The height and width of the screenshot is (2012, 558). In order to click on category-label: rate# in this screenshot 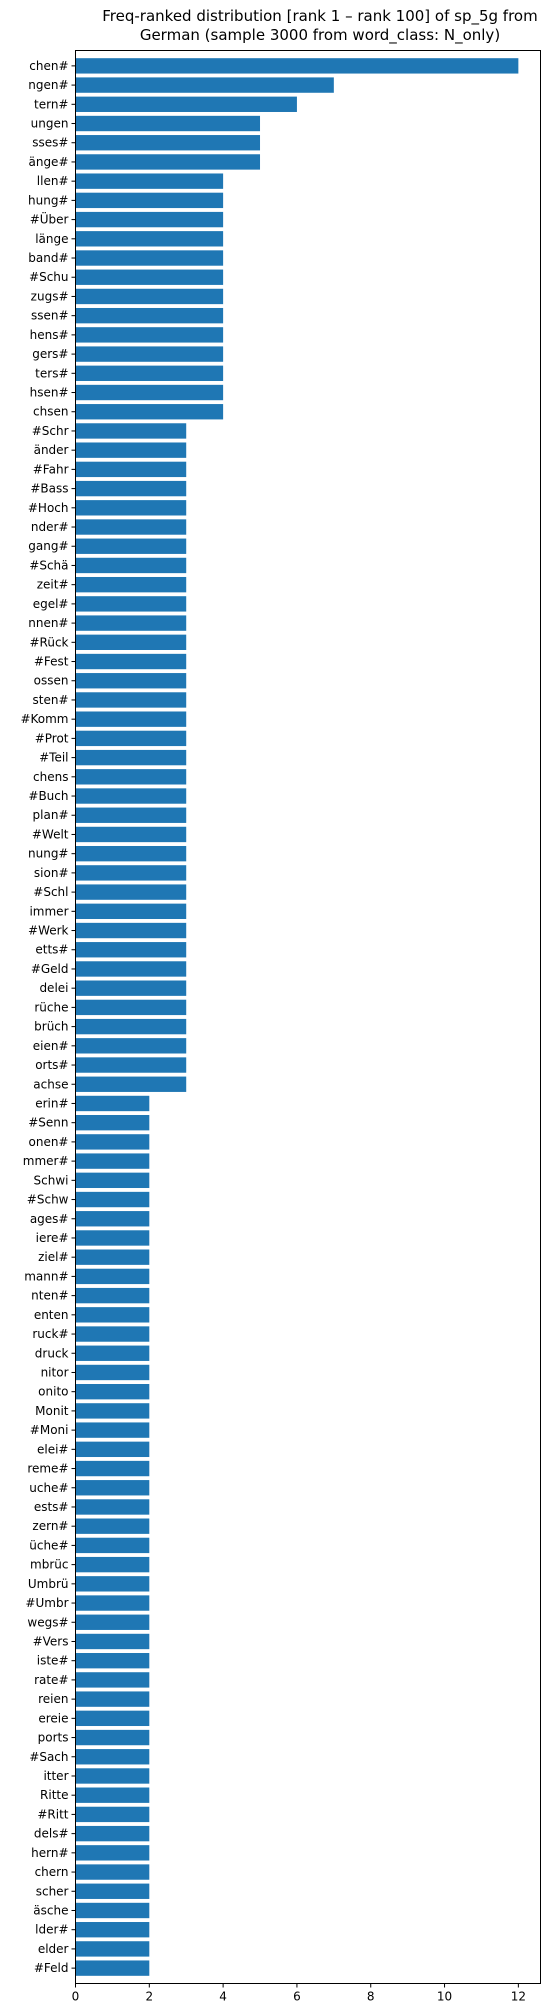, I will do `click(51, 1680)`.